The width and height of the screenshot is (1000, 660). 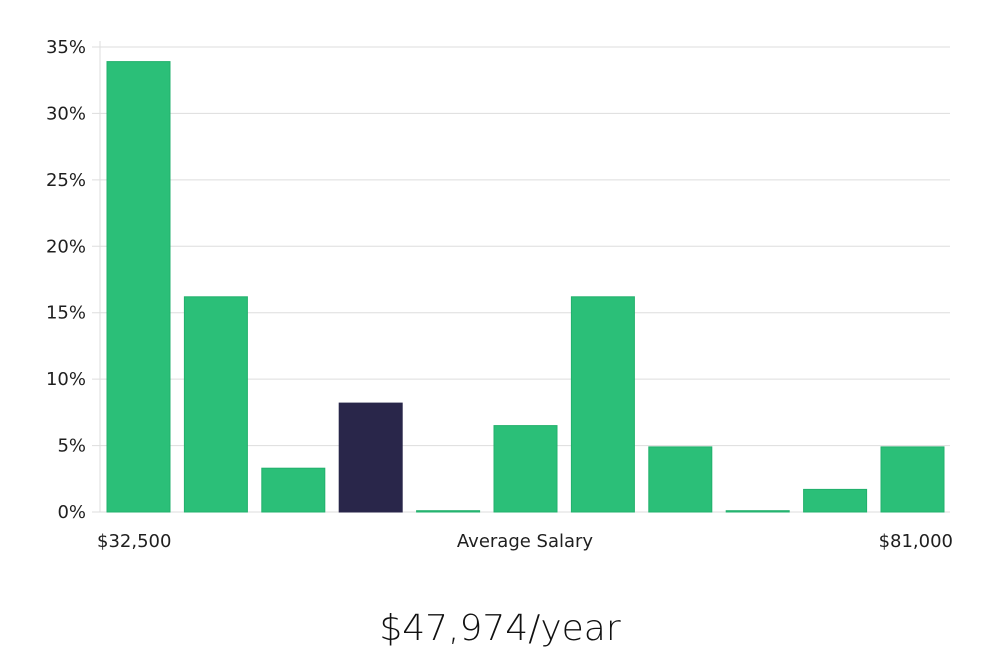 I want to click on y-tick-label: 15%, so click(x=66, y=313).